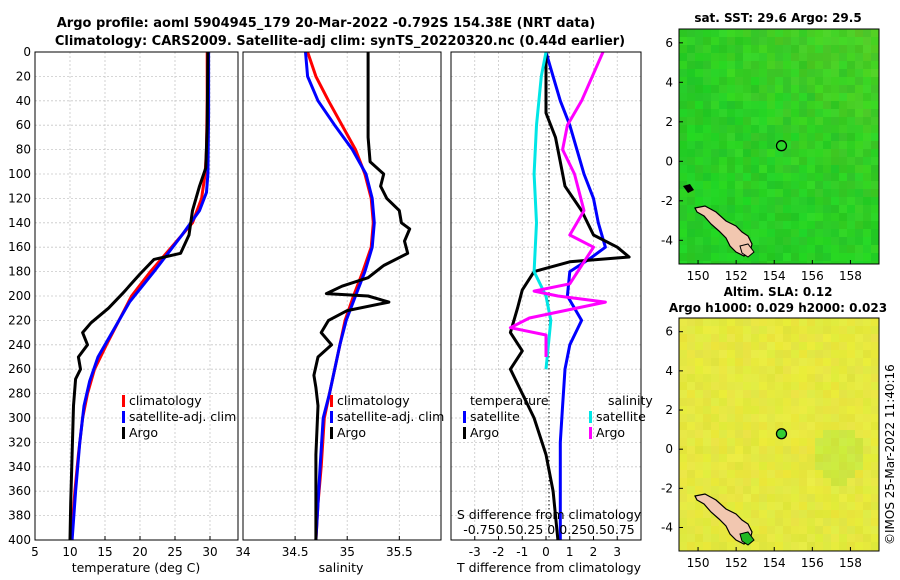  I want to click on sst-cells, so click(779, 146).